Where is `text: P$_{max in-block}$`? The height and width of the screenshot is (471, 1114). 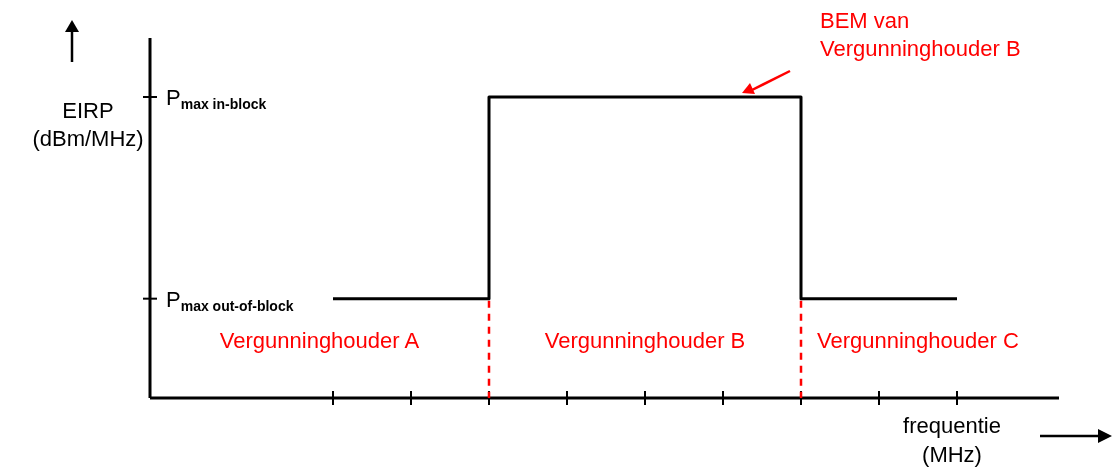
text: P$_{max in-block}$ is located at coordinates (216, 99).